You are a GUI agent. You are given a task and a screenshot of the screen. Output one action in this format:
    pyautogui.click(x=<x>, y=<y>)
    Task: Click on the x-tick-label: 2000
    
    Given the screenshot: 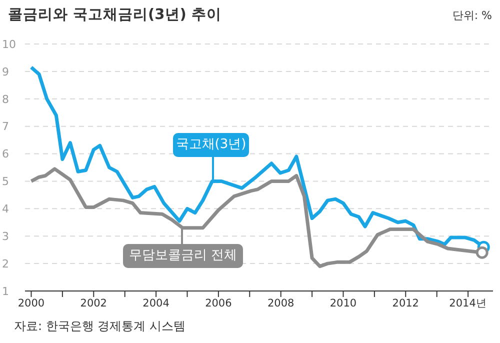 What is the action you would take?
    pyautogui.click(x=31, y=303)
    